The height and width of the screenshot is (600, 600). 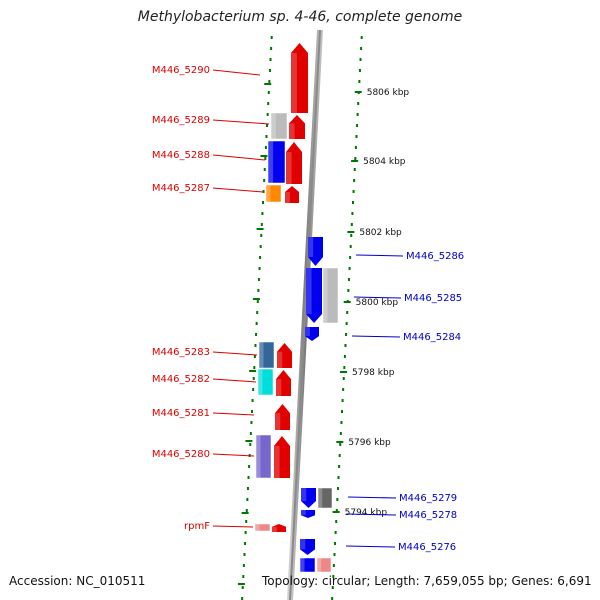 I want to click on gene-label-minus: M446_5285, so click(x=433, y=298).